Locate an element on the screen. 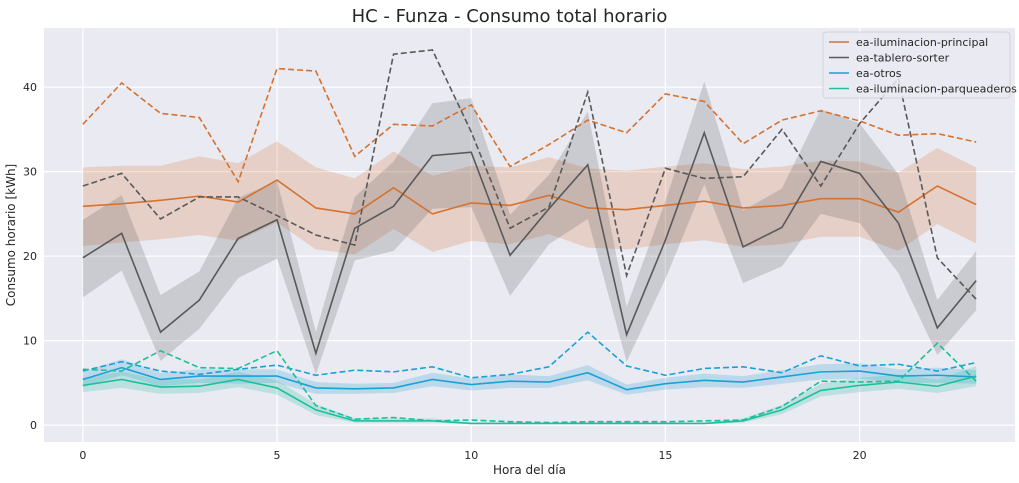  x-axis-label: Hora del día is located at coordinates (529, 470).